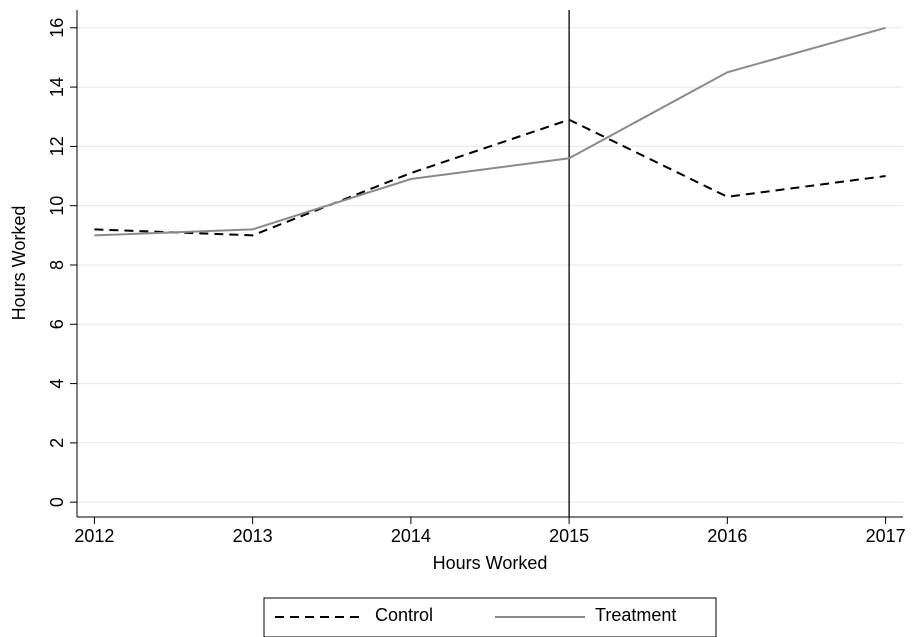  Describe the element at coordinates (57, 443) in the screenshot. I see `y-tick-label: 2` at that location.